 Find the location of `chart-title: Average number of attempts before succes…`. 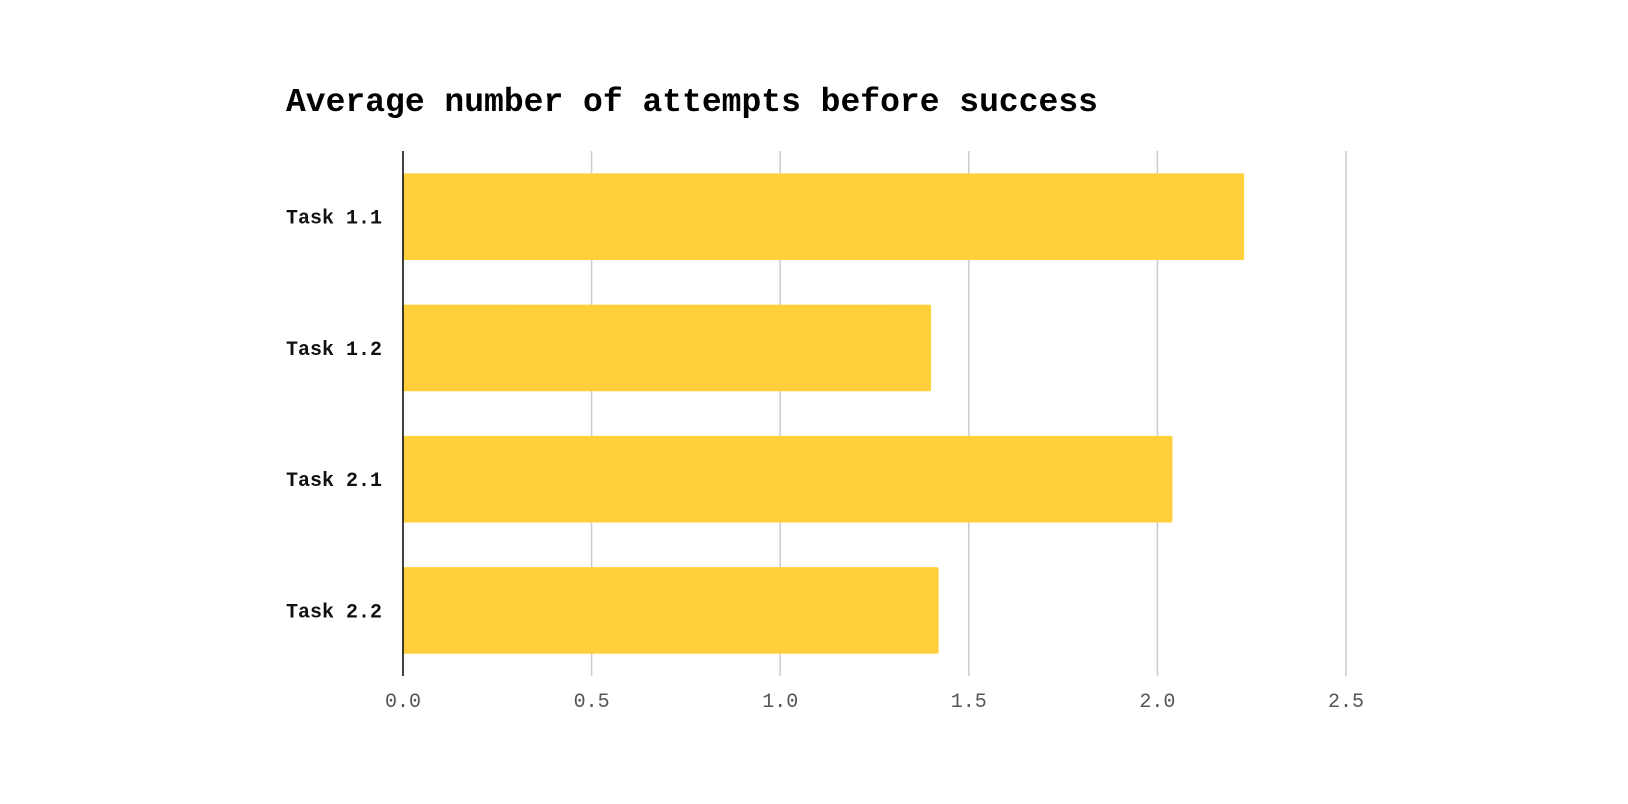

chart-title: Average number of attempts before succes… is located at coordinates (692, 102).